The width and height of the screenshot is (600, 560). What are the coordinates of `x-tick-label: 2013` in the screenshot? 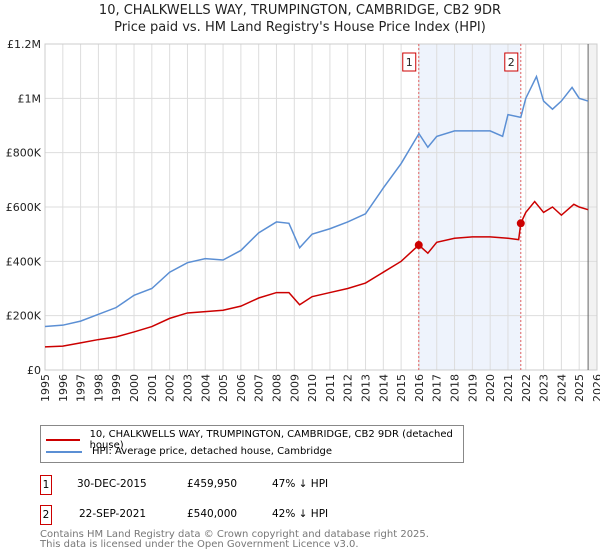 It's located at (366, 388).